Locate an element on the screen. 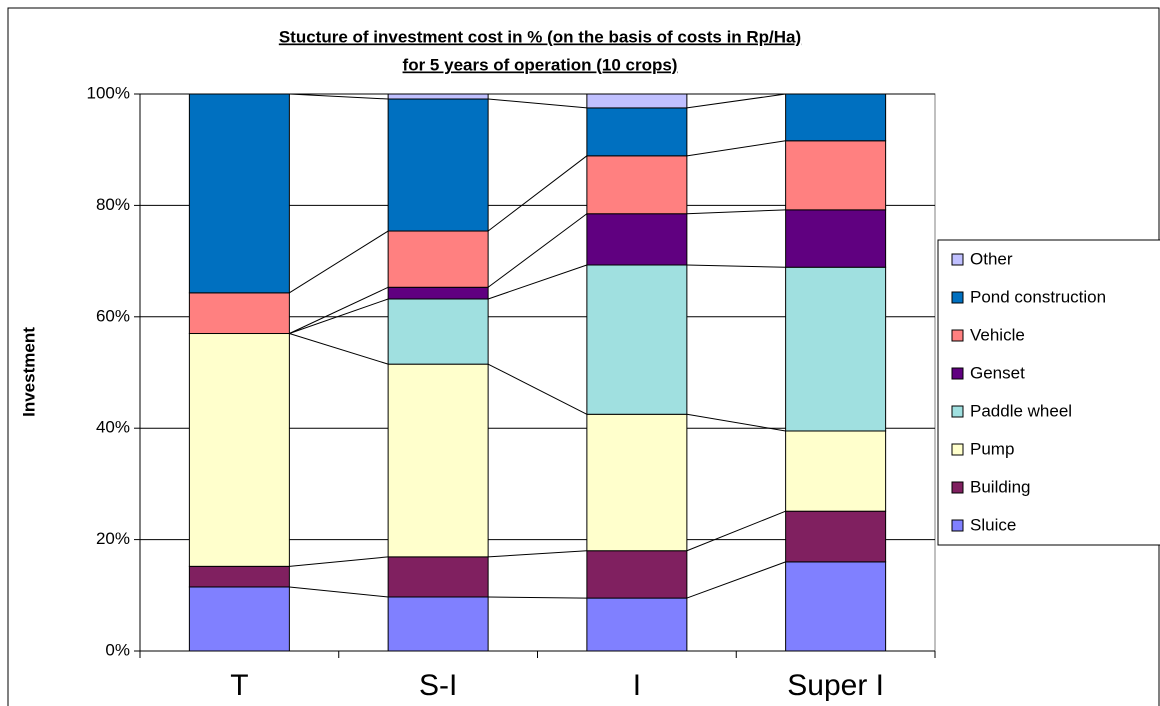  legend is located at coordinates (1048, 392).